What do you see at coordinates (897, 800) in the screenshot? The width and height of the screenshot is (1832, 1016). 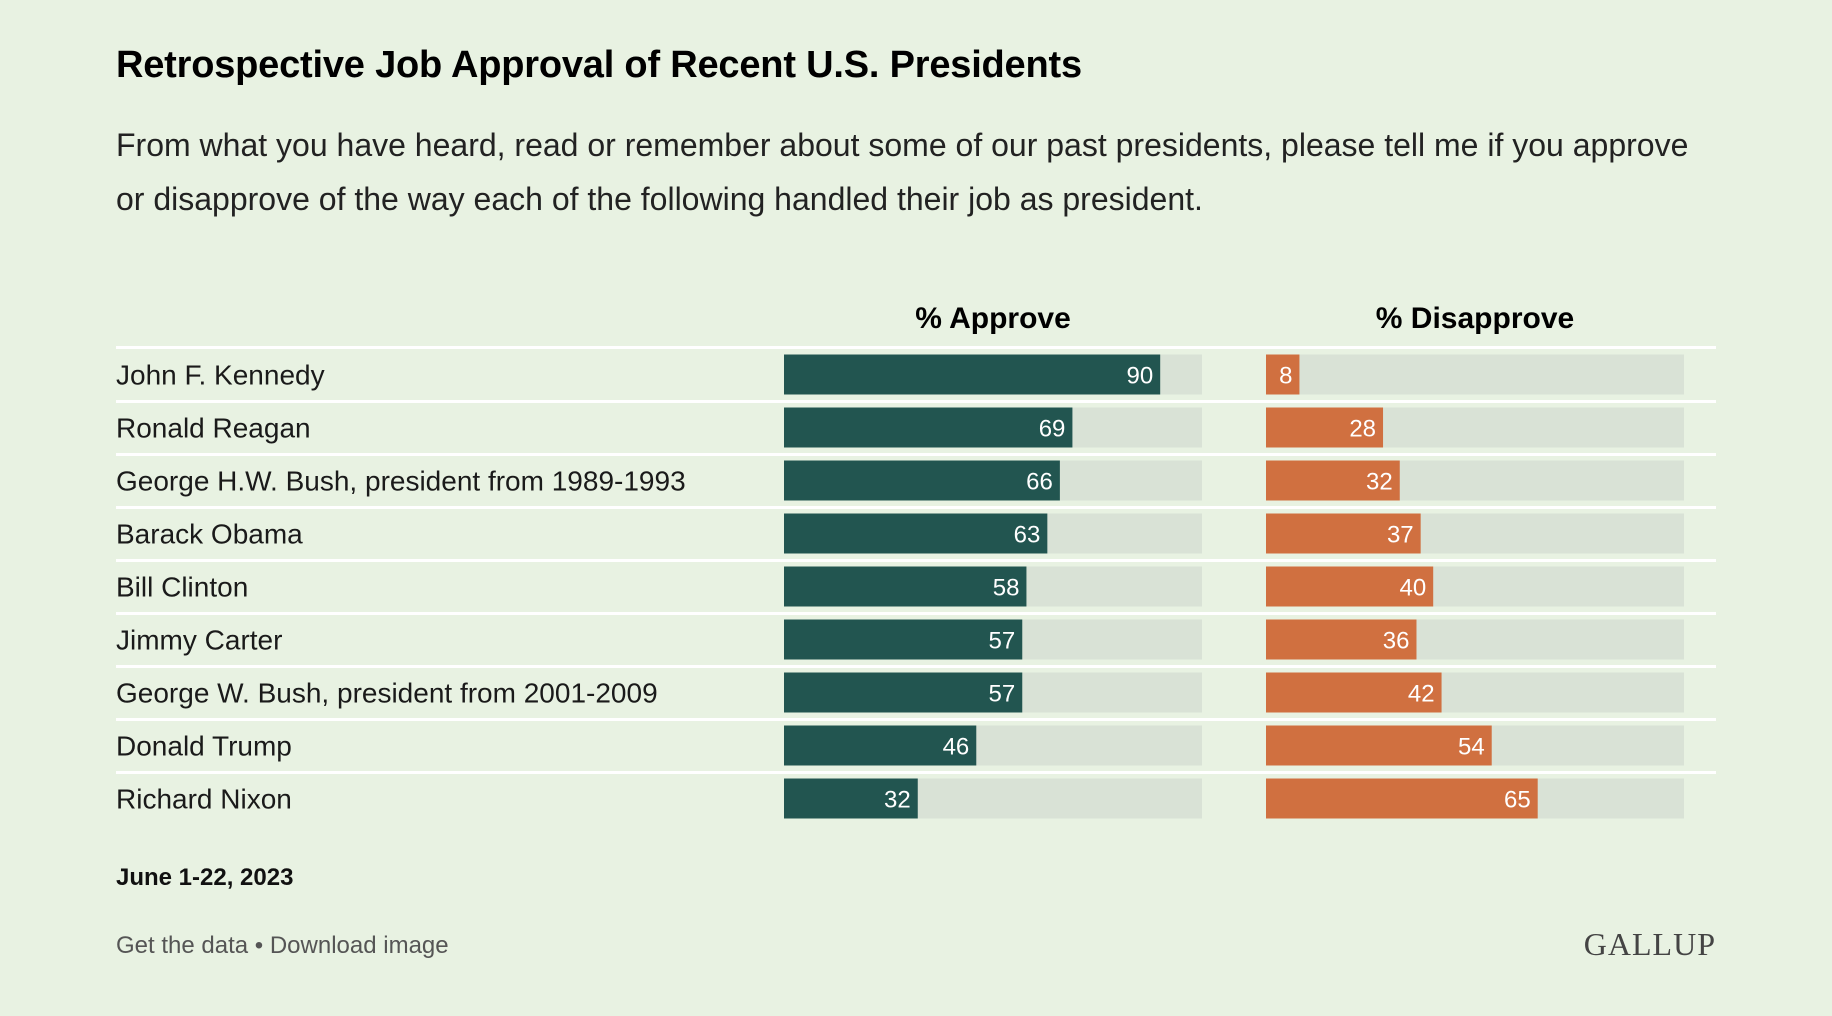 I see `approve-value-label: 32` at bounding box center [897, 800].